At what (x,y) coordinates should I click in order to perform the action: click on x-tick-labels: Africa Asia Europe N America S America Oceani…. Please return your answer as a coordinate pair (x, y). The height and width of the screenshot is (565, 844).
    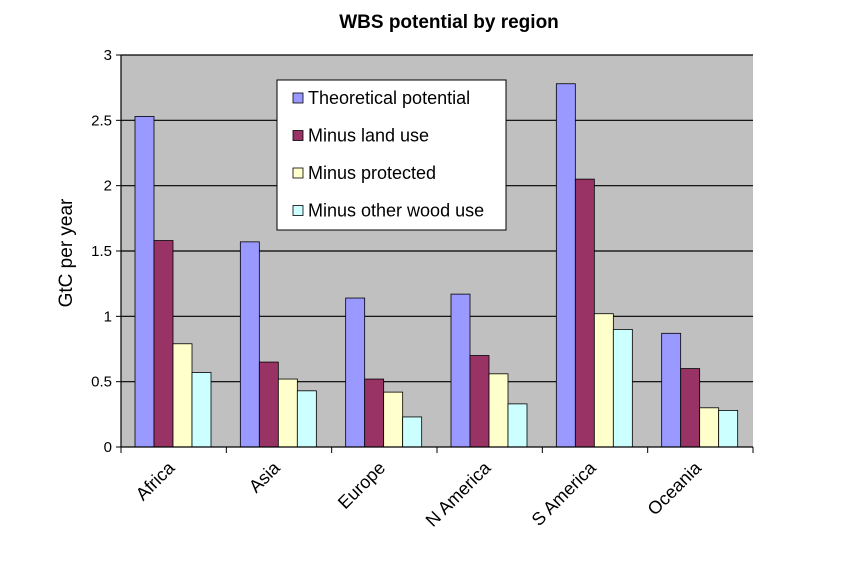
    Looking at the image, I should click on (419, 494).